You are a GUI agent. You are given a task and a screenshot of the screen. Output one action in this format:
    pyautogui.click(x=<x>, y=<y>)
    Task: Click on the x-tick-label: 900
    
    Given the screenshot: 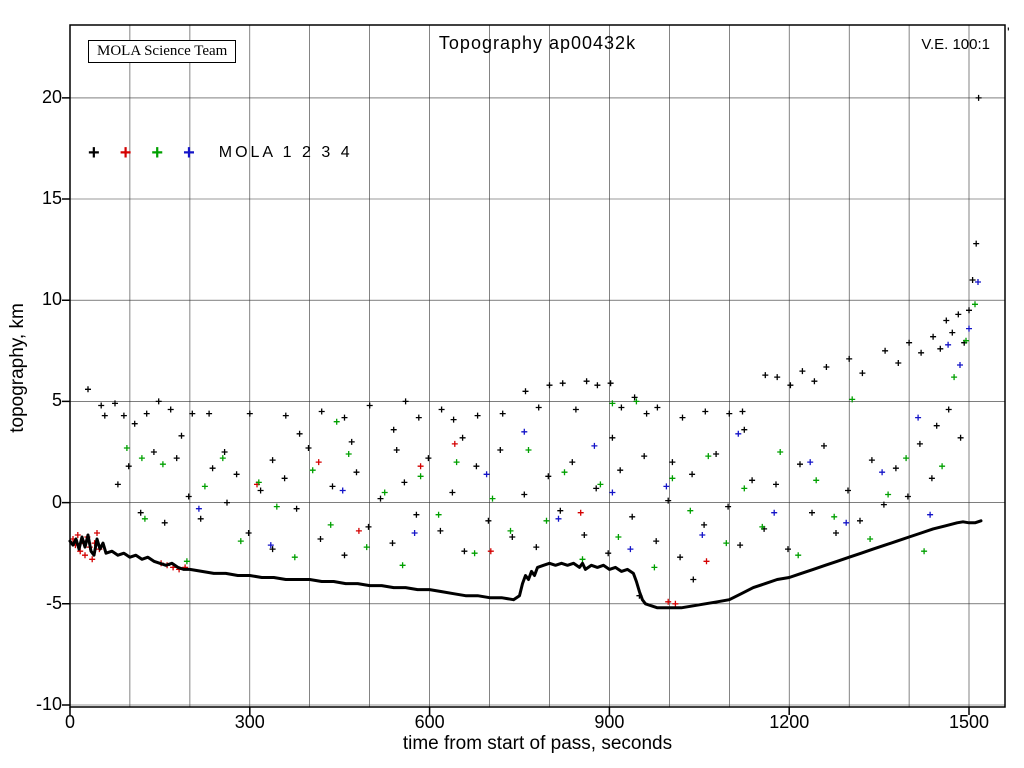 What is the action you would take?
    pyautogui.click(x=609, y=722)
    